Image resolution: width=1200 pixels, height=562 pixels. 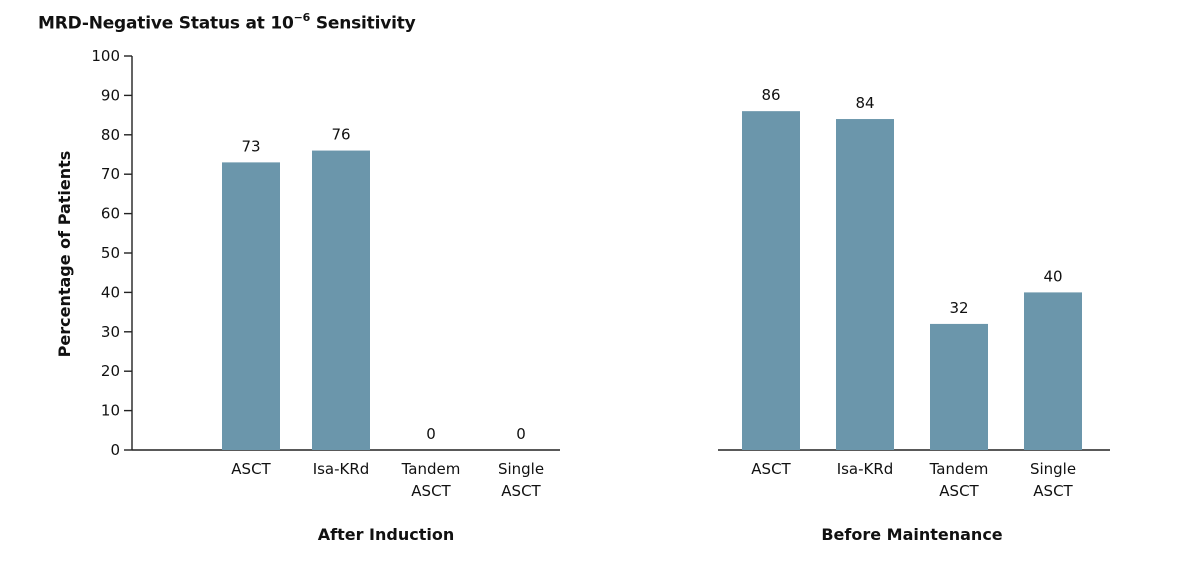 I want to click on y-tick-label: 10, so click(x=110, y=411).